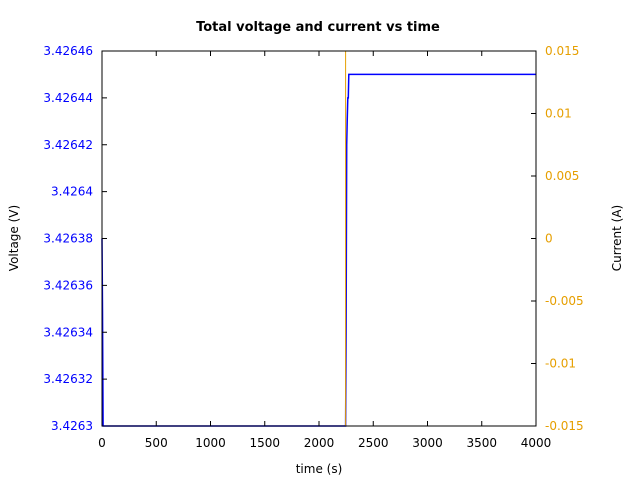 The height and width of the screenshot is (480, 640). Describe the element at coordinates (68, 239) in the screenshot. I see `y-left-tick-label: 3.42638` at that location.